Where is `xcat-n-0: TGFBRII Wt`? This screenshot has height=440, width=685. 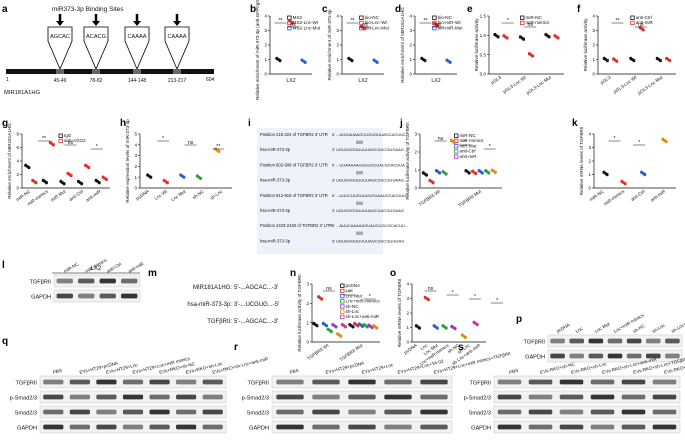
xcat-n-0: TGFBRII Wt is located at coordinates (318, 351).